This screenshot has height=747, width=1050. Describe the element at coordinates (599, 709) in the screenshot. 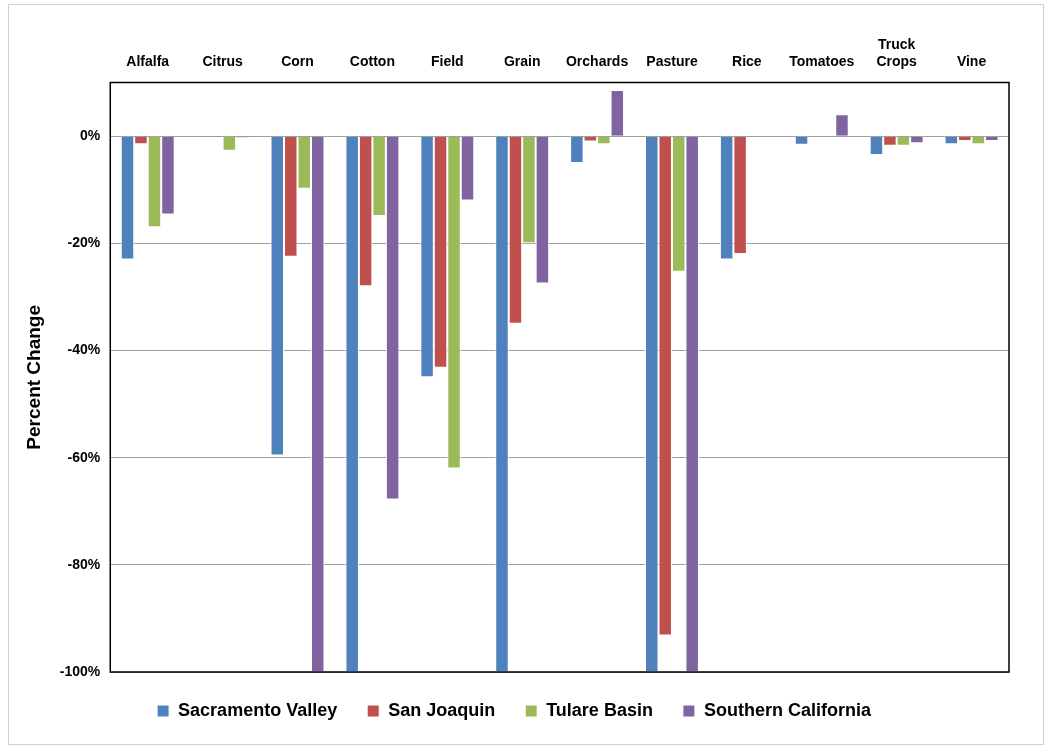

I see `legend-label: Tulare Basin` at that location.